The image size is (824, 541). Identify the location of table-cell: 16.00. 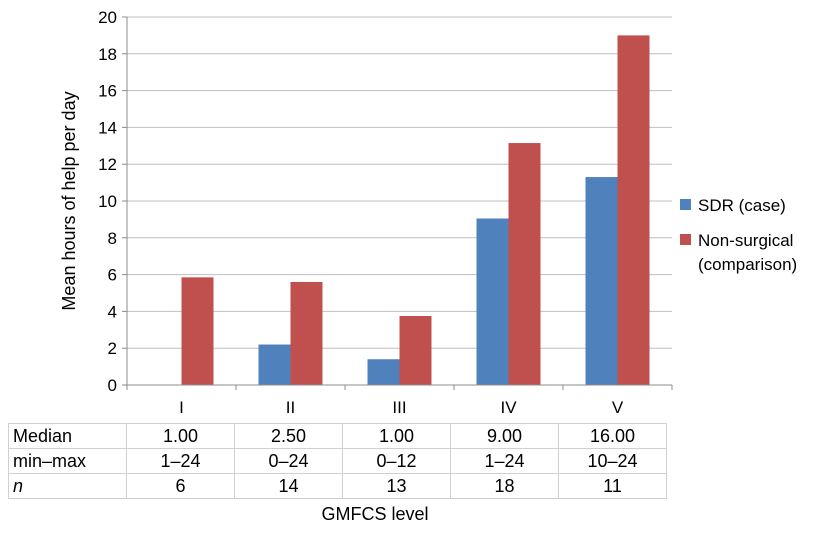
(612, 436).